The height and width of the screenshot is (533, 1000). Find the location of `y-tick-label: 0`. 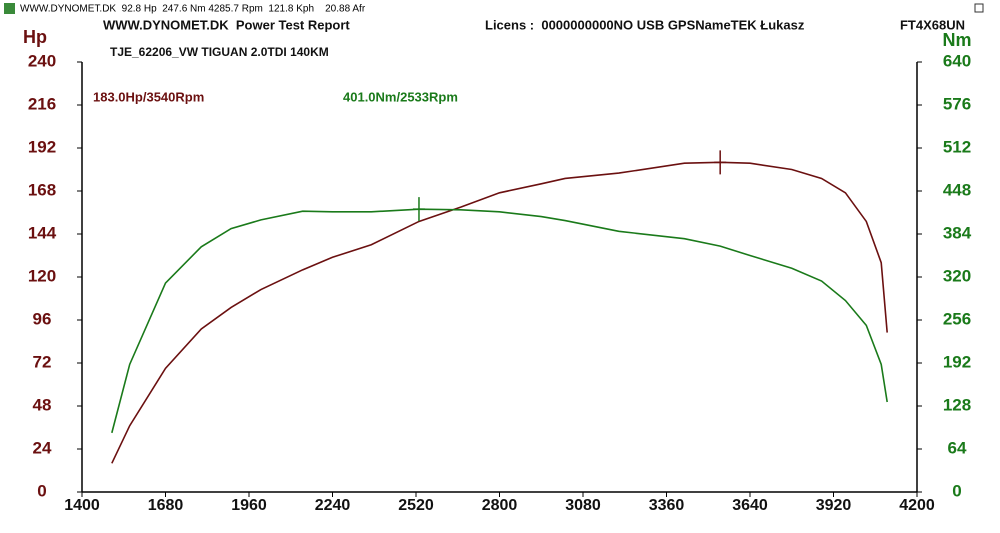

y-tick-label: 0 is located at coordinates (41, 490).